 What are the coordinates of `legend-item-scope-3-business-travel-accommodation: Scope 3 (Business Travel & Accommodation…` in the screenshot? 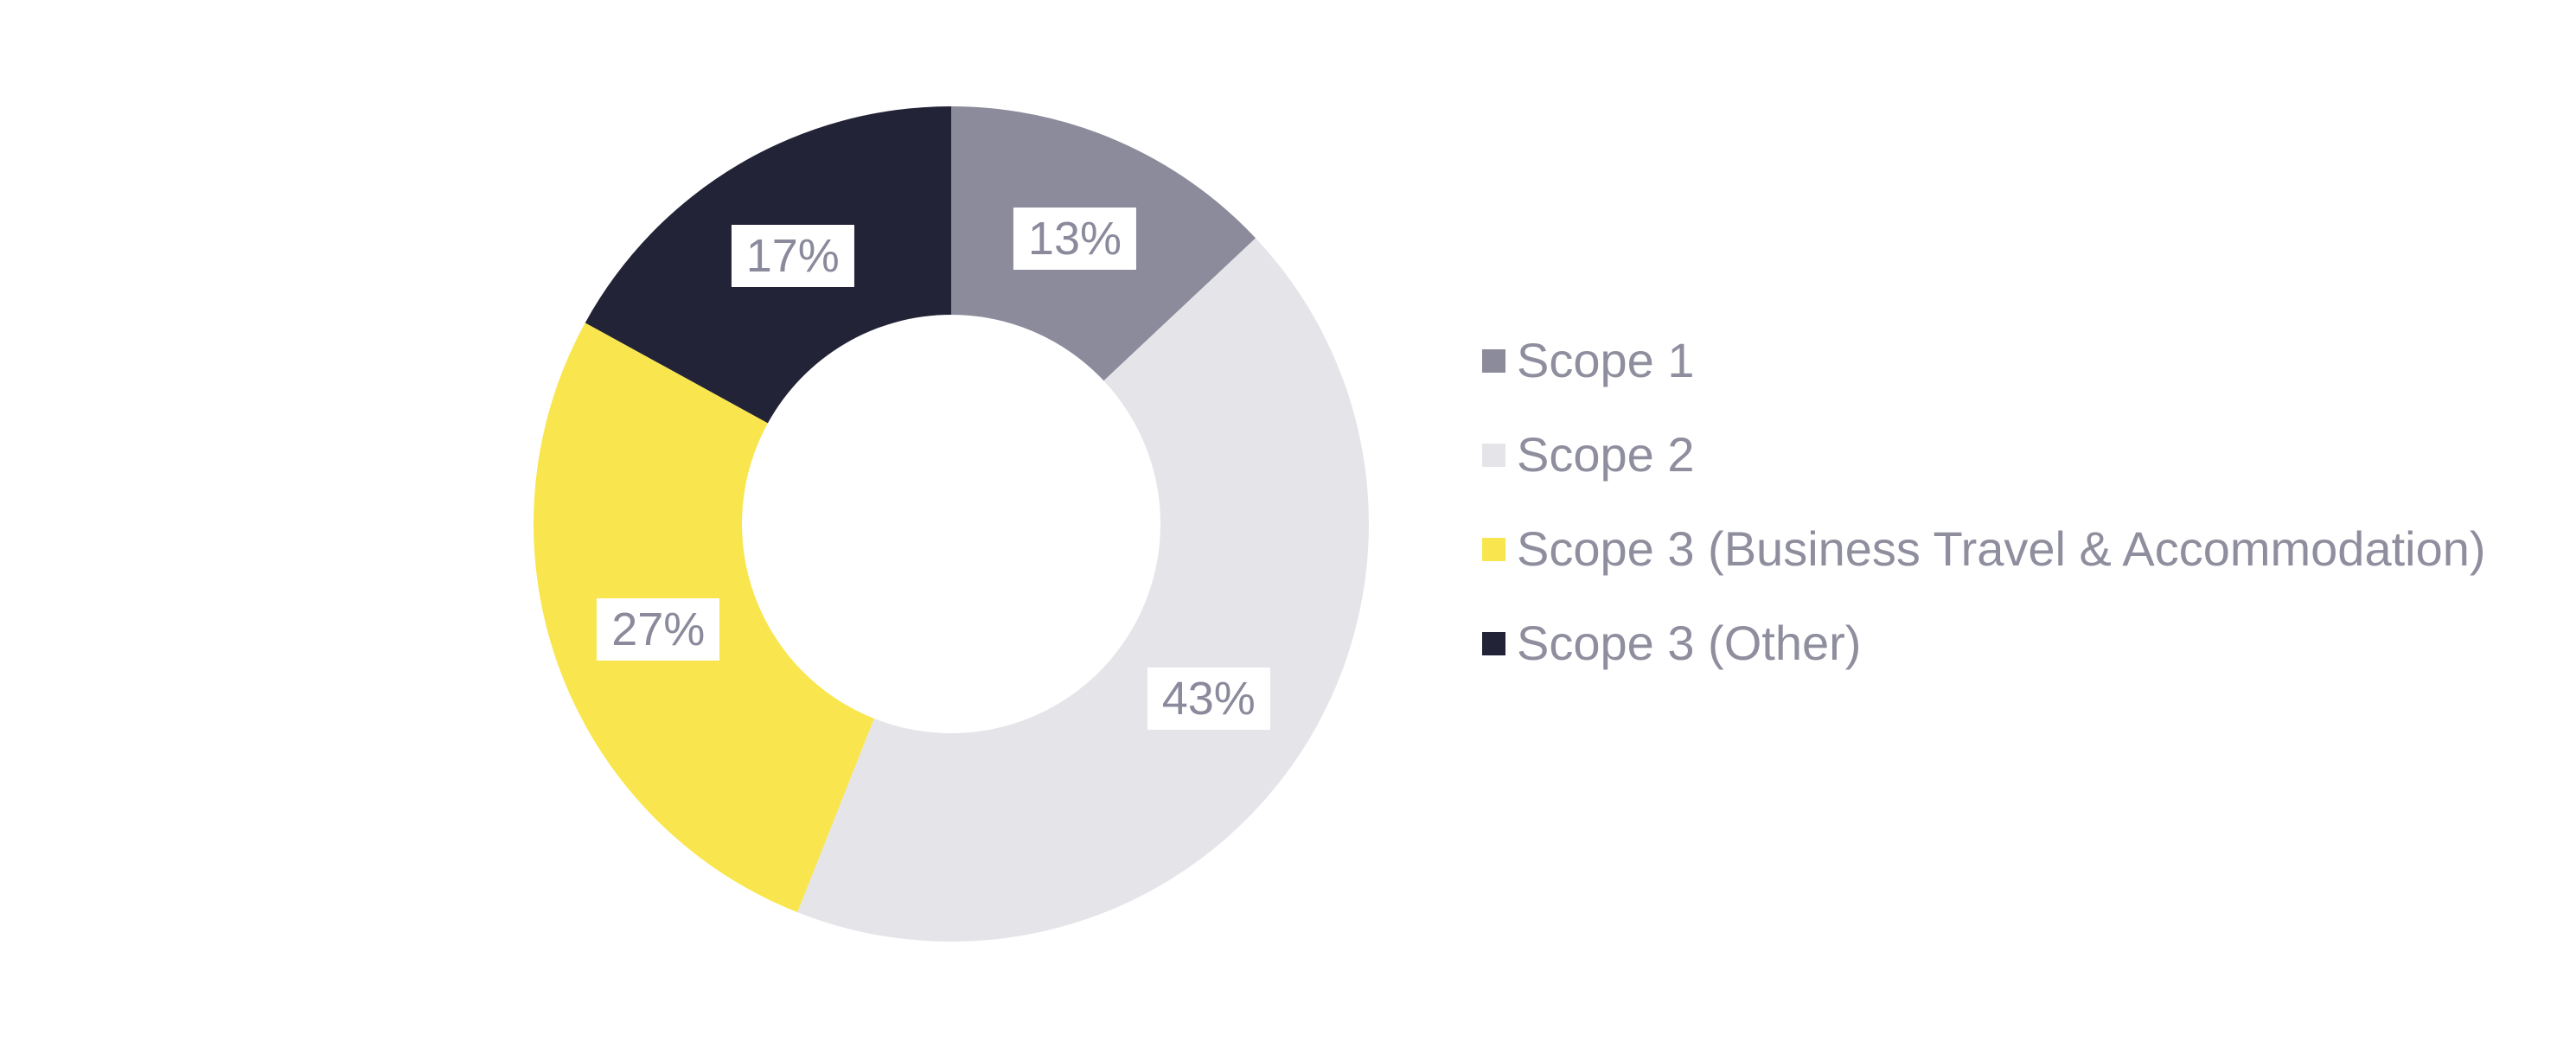 It's located at (1984, 549).